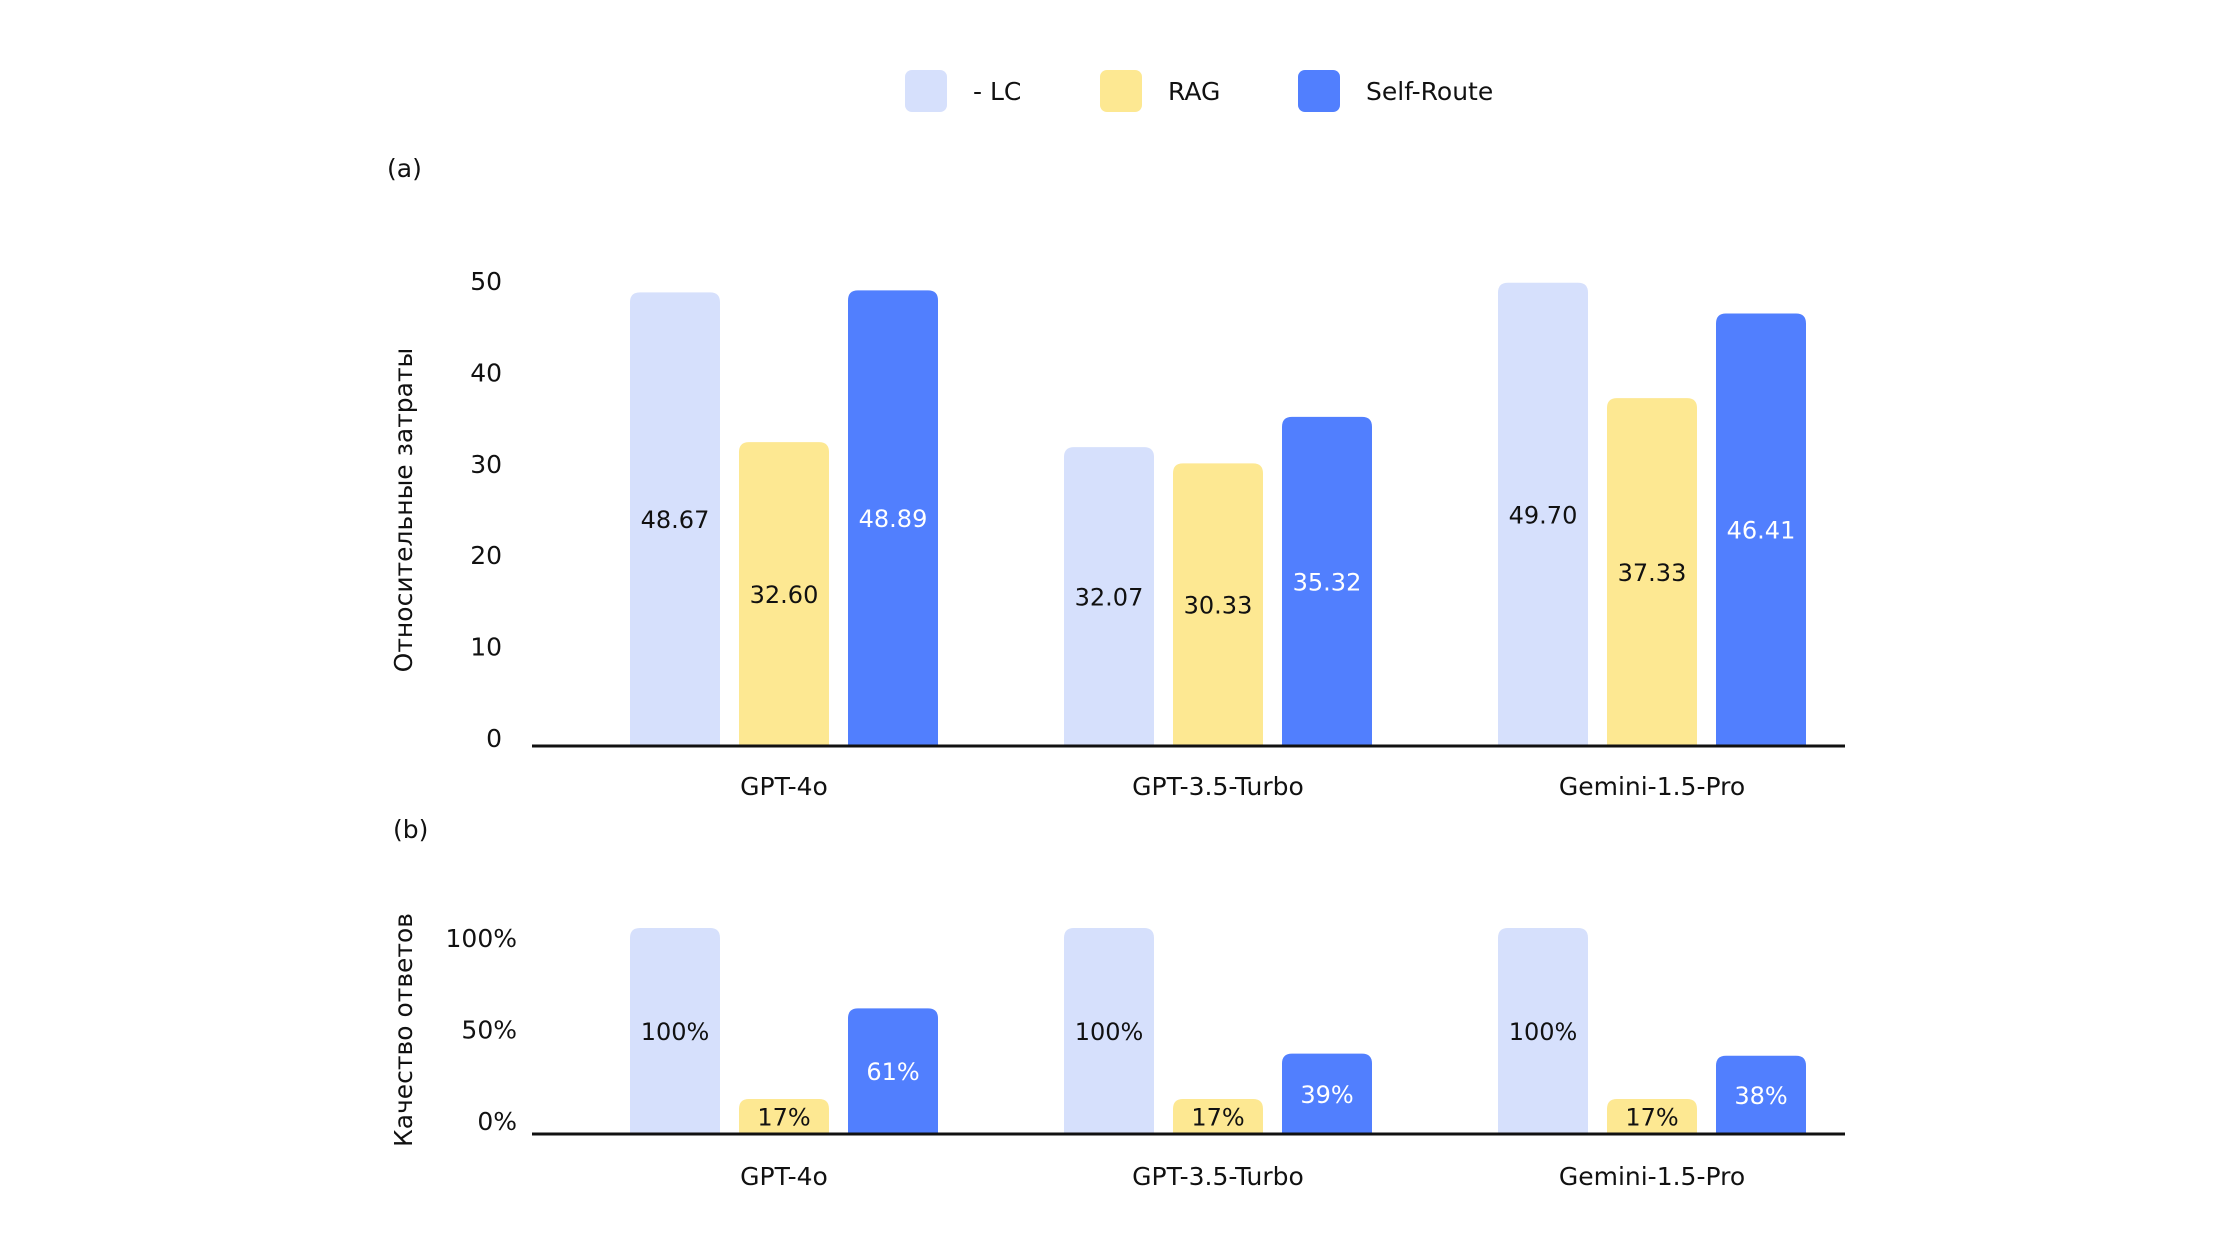 The width and height of the screenshot is (2240, 1260). I want to click on bar-value-label: 32.07, so click(1109, 598).